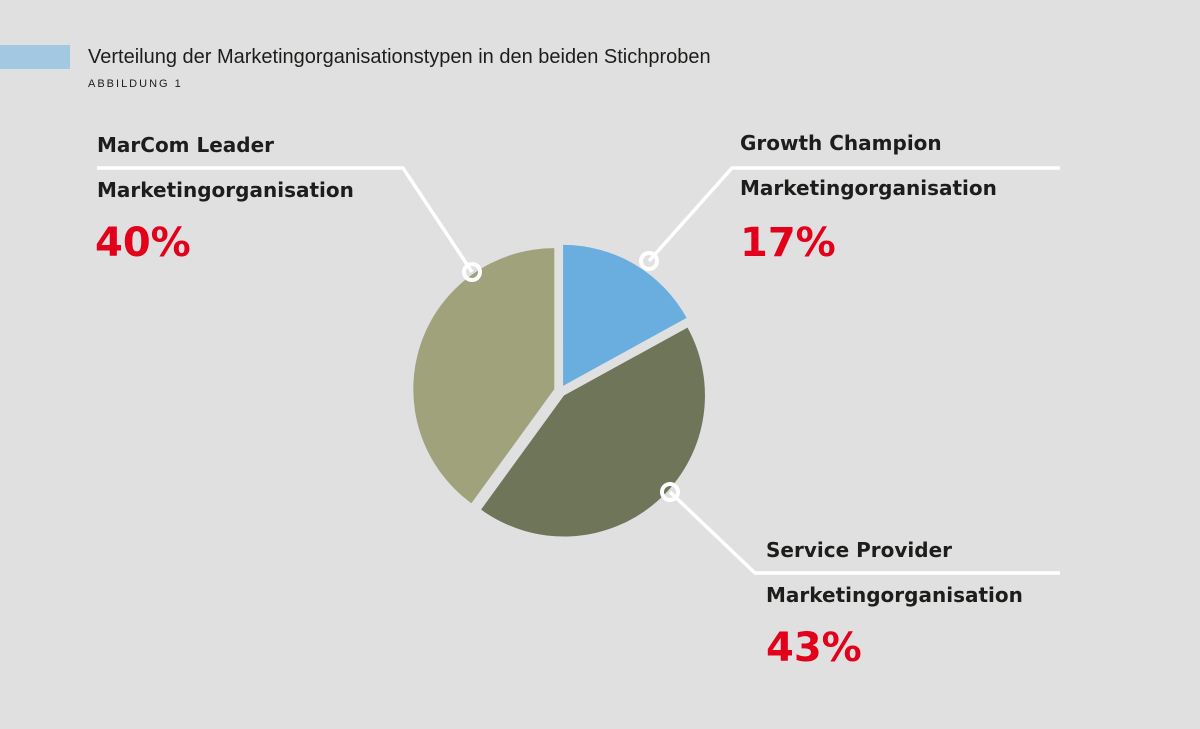 This screenshot has width=1200, height=729. I want to click on pie-slice-service-provider, so click(593, 432).